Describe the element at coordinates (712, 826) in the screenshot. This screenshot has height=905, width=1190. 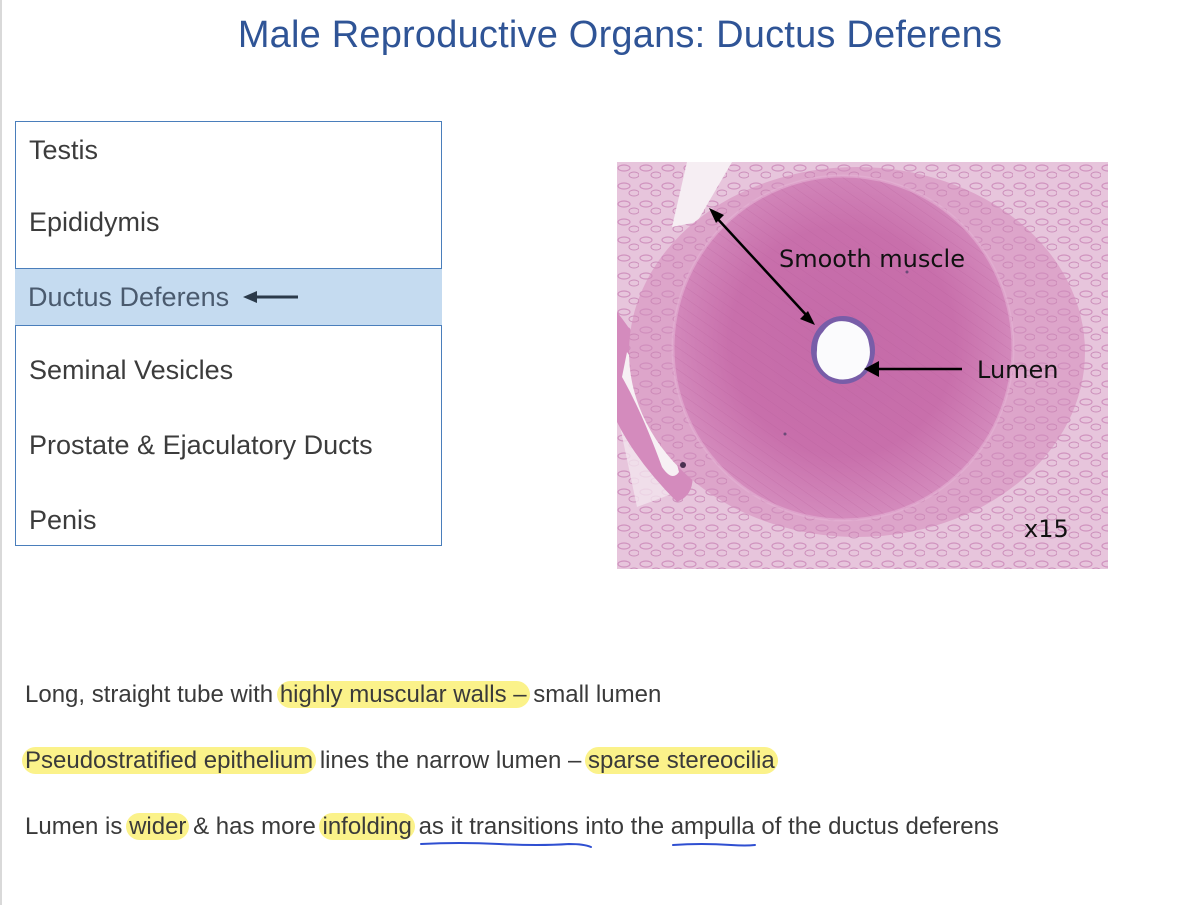
I see `note-text: ampulla` at that location.